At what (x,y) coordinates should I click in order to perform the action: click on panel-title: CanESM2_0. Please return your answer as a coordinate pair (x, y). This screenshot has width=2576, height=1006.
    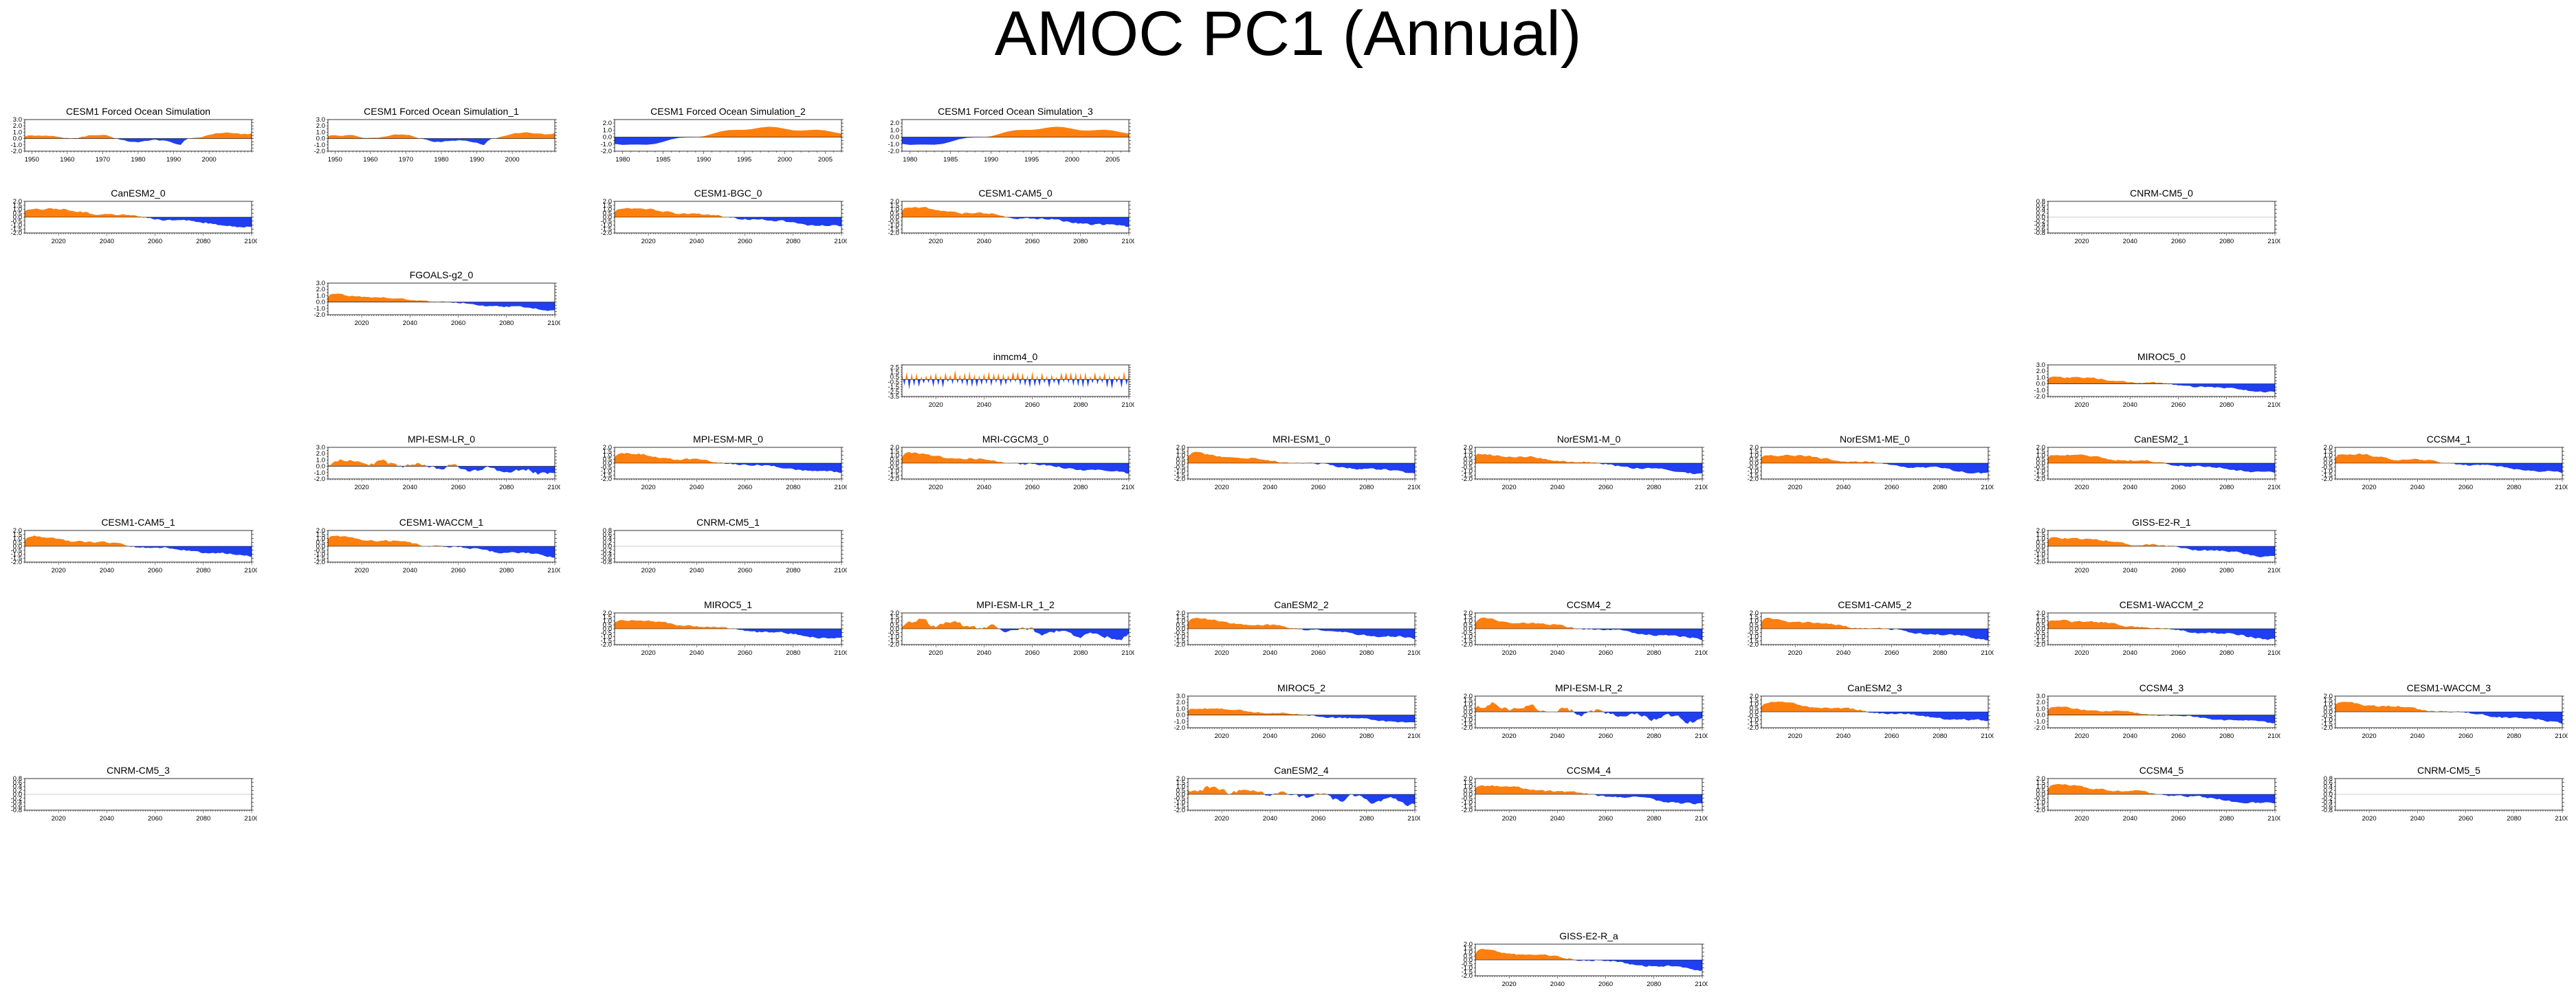
    Looking at the image, I should click on (138, 194).